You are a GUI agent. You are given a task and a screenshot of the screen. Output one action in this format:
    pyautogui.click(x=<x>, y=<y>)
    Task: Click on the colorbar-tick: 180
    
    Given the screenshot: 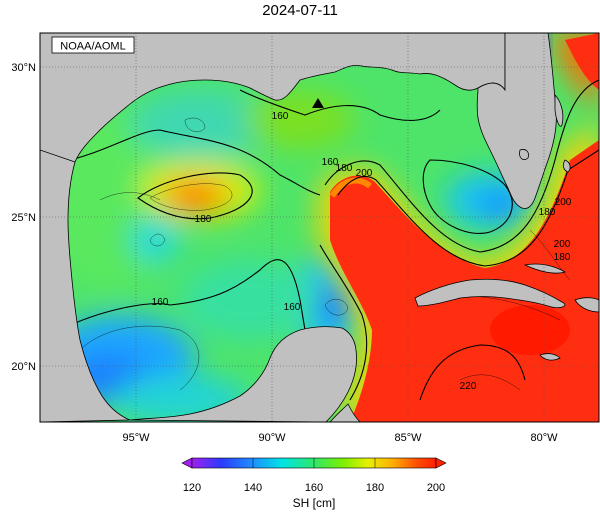 What is the action you would take?
    pyautogui.click(x=375, y=488)
    